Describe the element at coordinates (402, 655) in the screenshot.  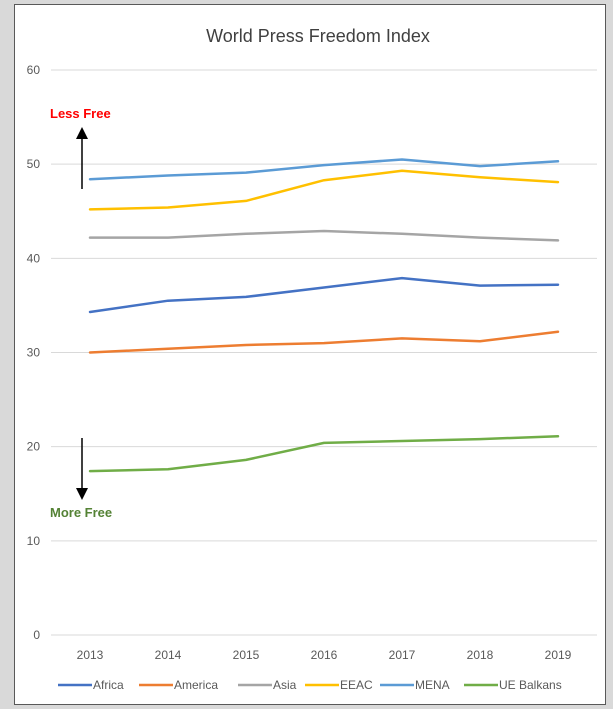
I see `x-tick-label: 2017` at that location.